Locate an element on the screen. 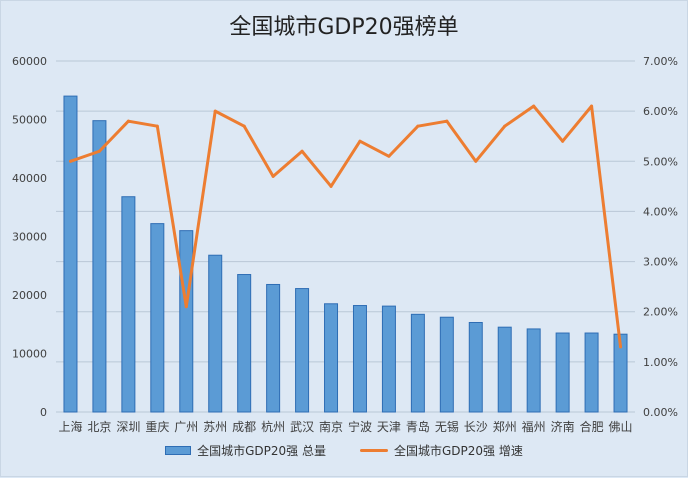  legend-item-growth: 全国城市GDP20强 增速 is located at coordinates (441, 450).